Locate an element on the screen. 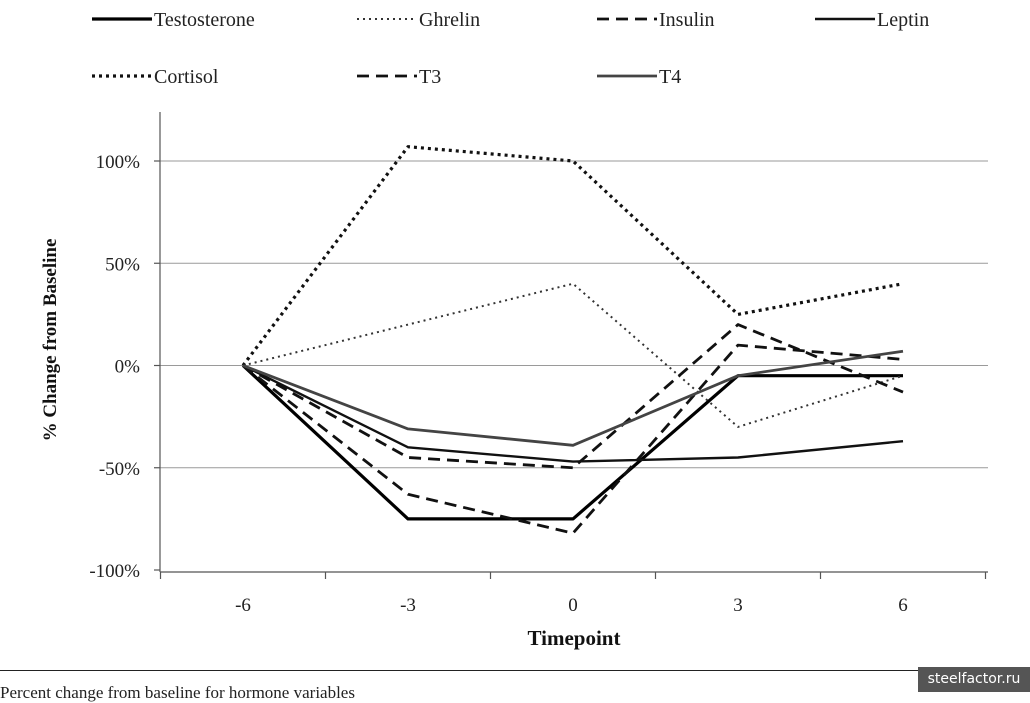 The image size is (1030, 703). series-line-ghrelin is located at coordinates (573, 355).